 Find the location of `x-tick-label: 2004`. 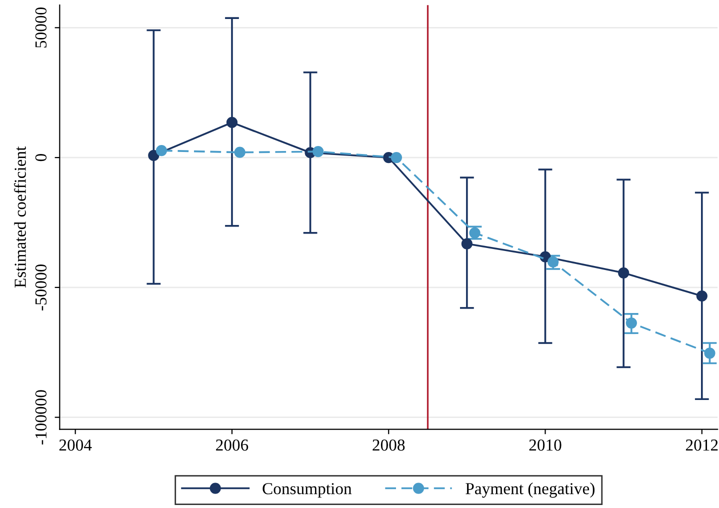

x-tick-label: 2004 is located at coordinates (75, 445).